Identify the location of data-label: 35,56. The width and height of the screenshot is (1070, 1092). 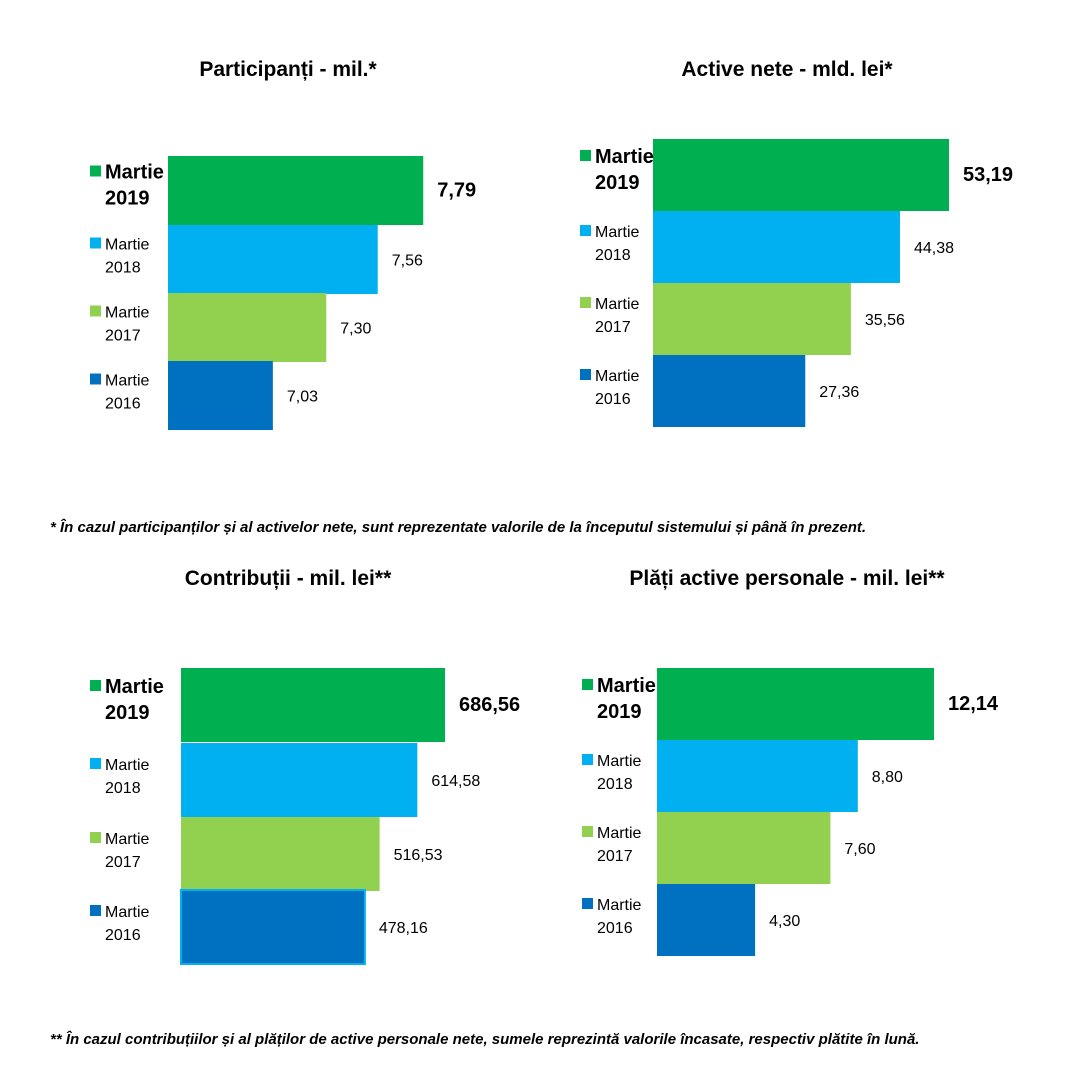
(885, 320).